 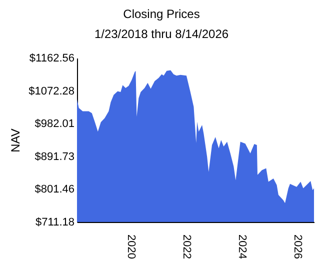 I want to click on chart-title: Closing Prices, so click(x=161, y=14).